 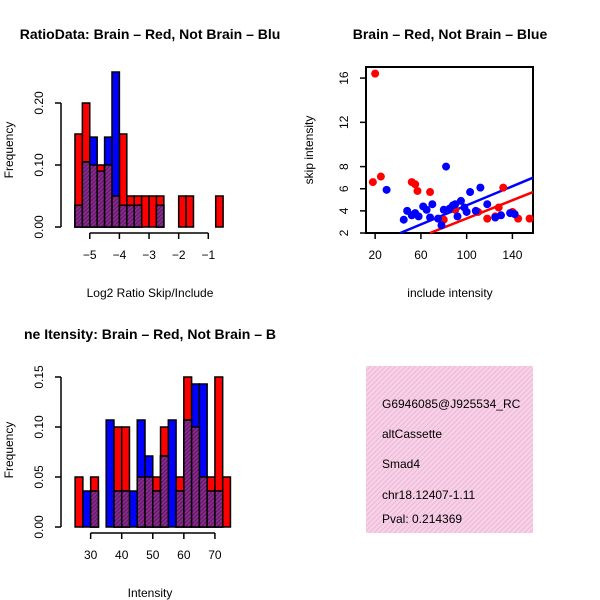 I want to click on info-gene: Smad4, so click(x=401, y=464).